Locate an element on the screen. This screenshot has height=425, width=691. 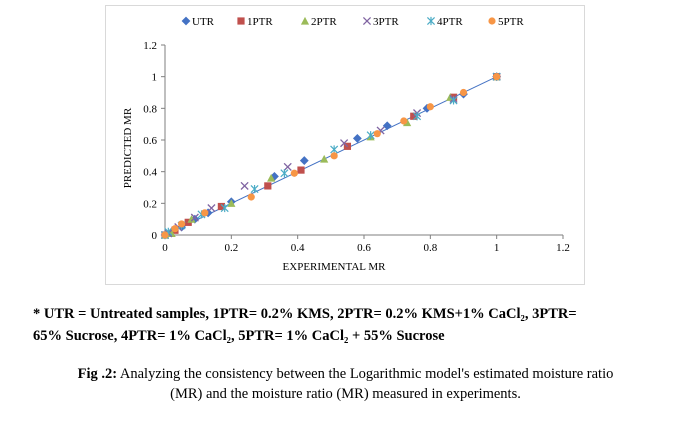
y-tick-label: 1.2 is located at coordinates (150, 46).